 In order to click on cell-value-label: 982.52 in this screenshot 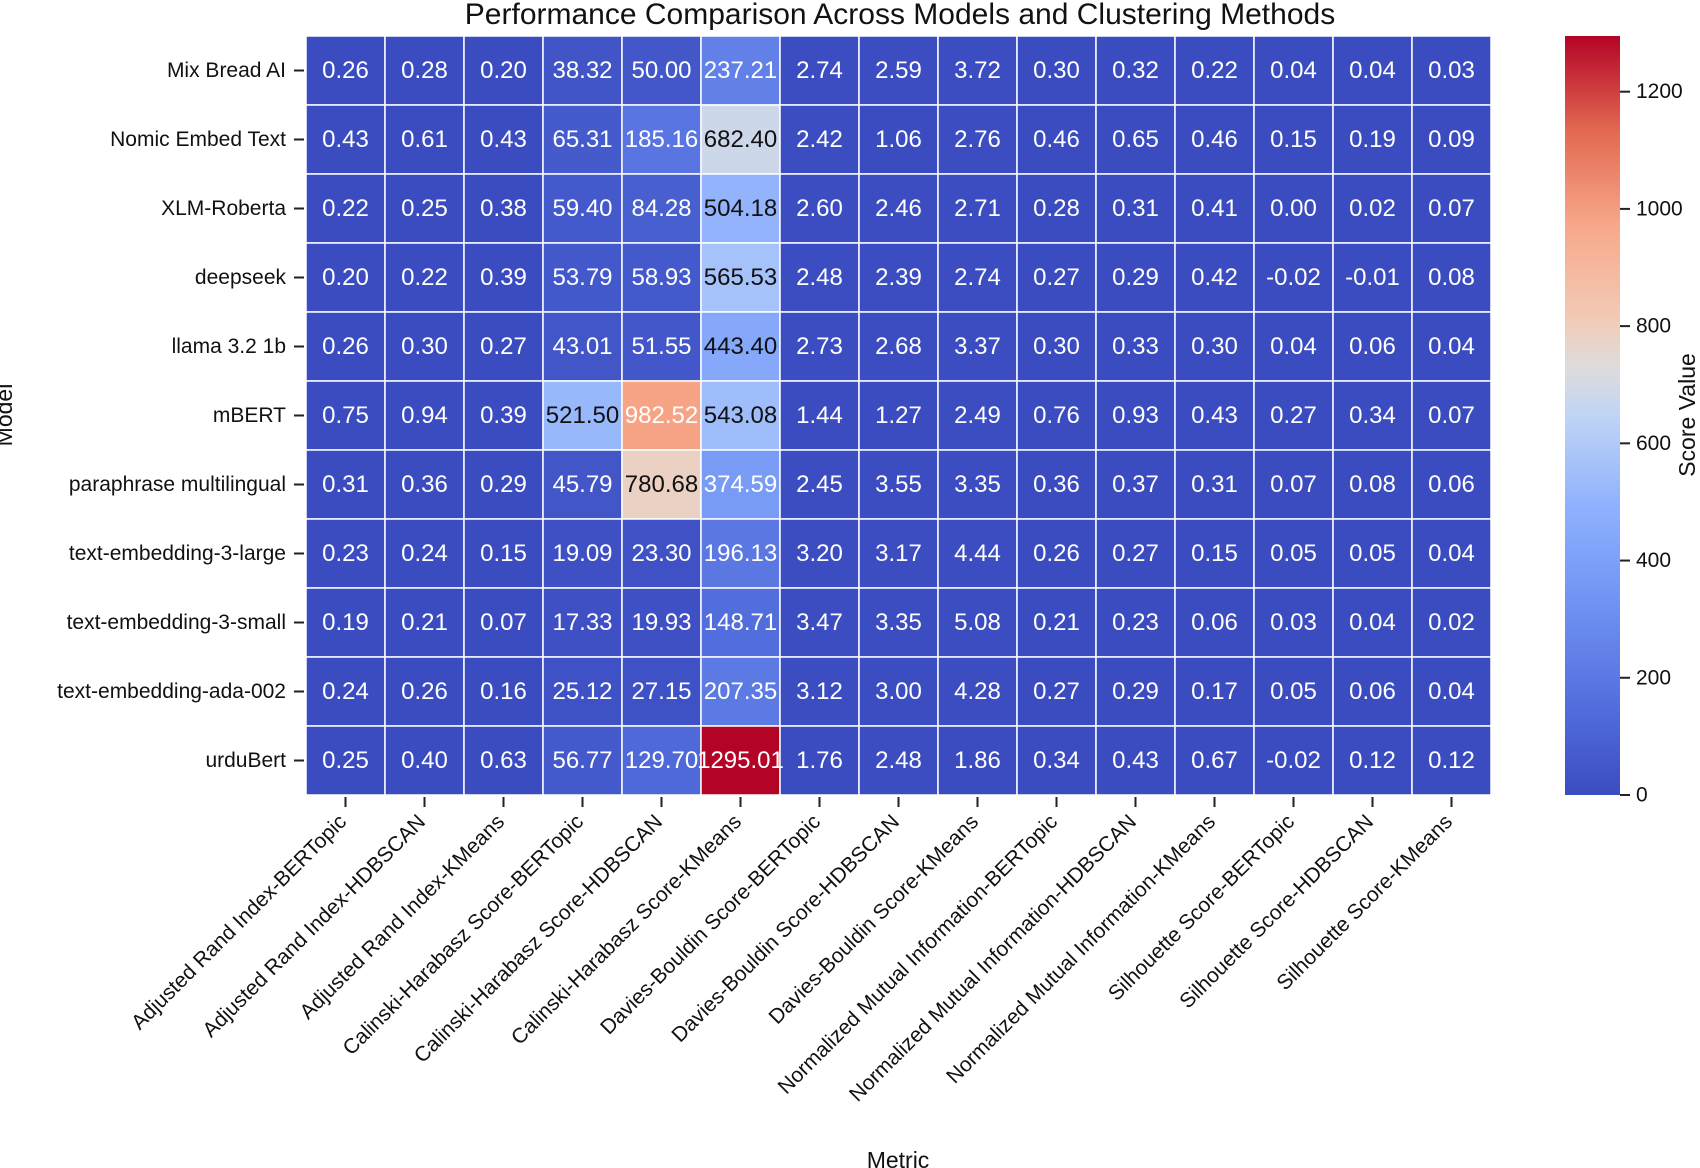, I will do `click(661, 415)`.